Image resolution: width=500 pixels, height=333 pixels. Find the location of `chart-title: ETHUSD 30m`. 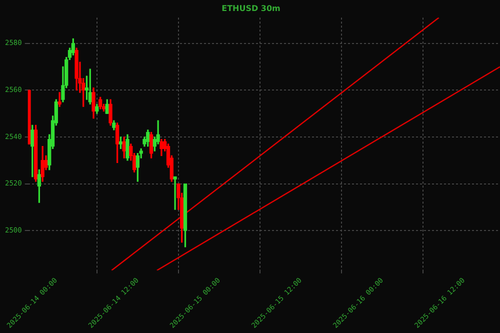

chart-title: ETHUSD 30m is located at coordinates (251, 8).